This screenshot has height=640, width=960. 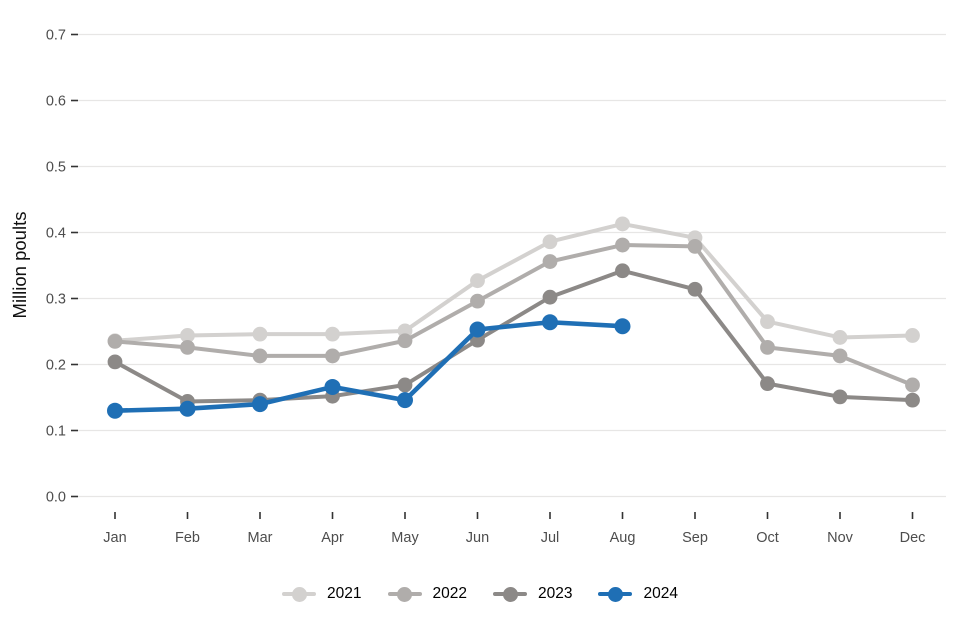 I want to click on y-tick-label: 0.5, so click(x=56, y=168).